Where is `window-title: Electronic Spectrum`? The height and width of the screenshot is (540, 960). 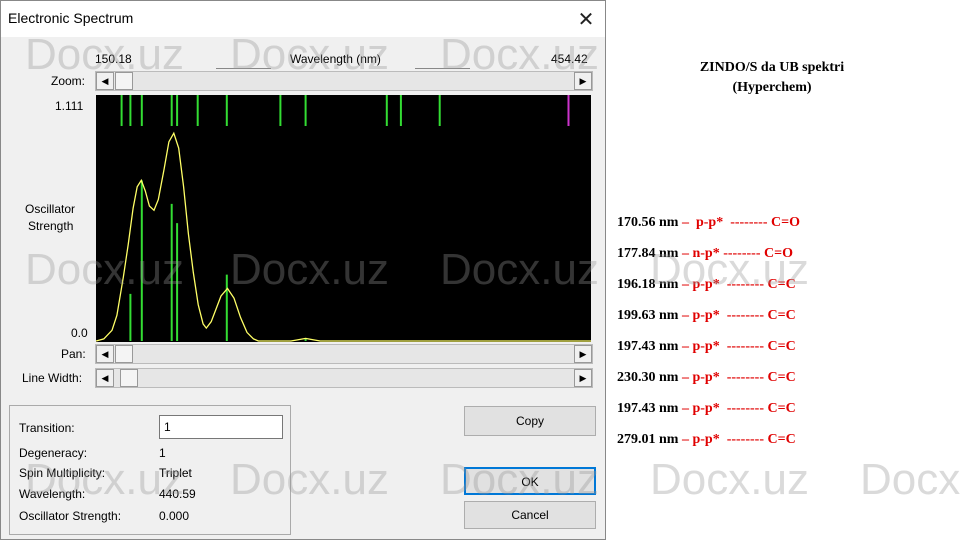
window-title: Electronic Spectrum is located at coordinates (71, 18).